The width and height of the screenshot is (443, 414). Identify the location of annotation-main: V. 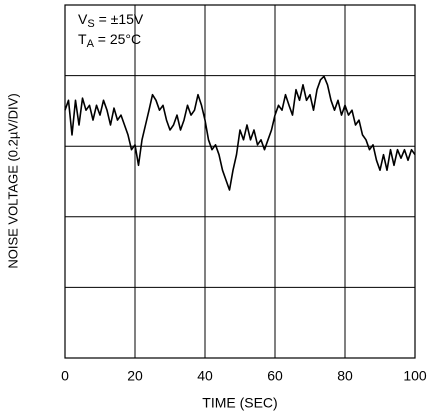
(83, 19).